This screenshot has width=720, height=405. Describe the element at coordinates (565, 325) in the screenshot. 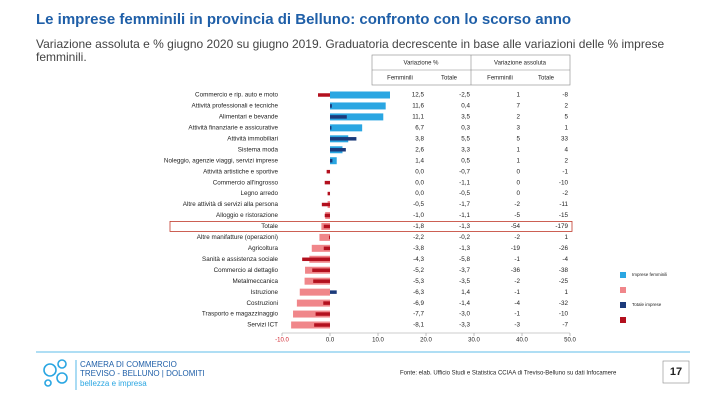

I see `table-value: -7` at that location.